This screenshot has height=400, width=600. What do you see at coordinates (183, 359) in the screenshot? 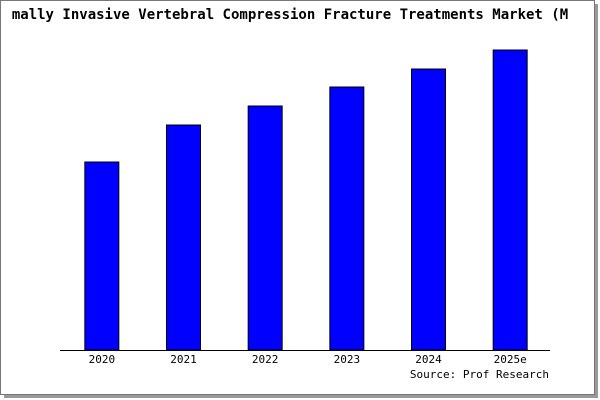
I see `x-tick-label: 2021` at bounding box center [183, 359].